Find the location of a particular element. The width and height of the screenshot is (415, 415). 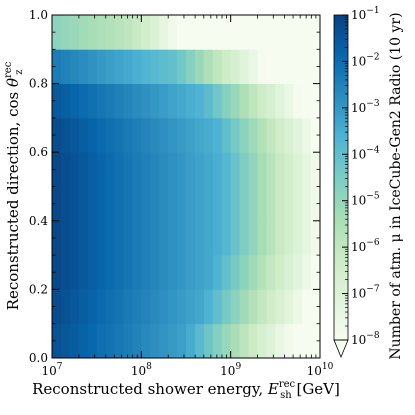

x-tick-label: 108 is located at coordinates (141, 370).